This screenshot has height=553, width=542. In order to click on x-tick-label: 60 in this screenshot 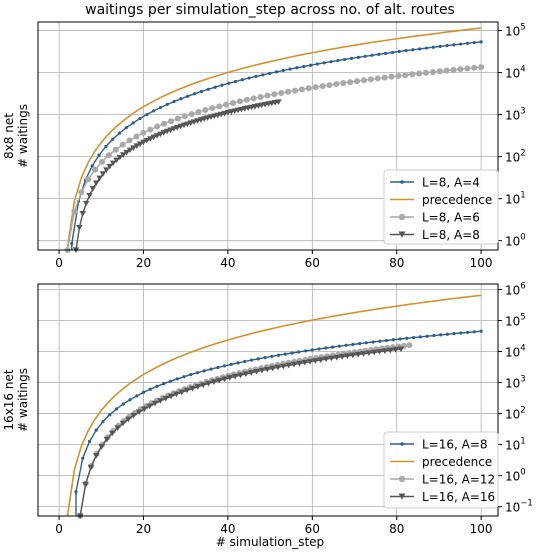, I will do `click(312, 529)`.